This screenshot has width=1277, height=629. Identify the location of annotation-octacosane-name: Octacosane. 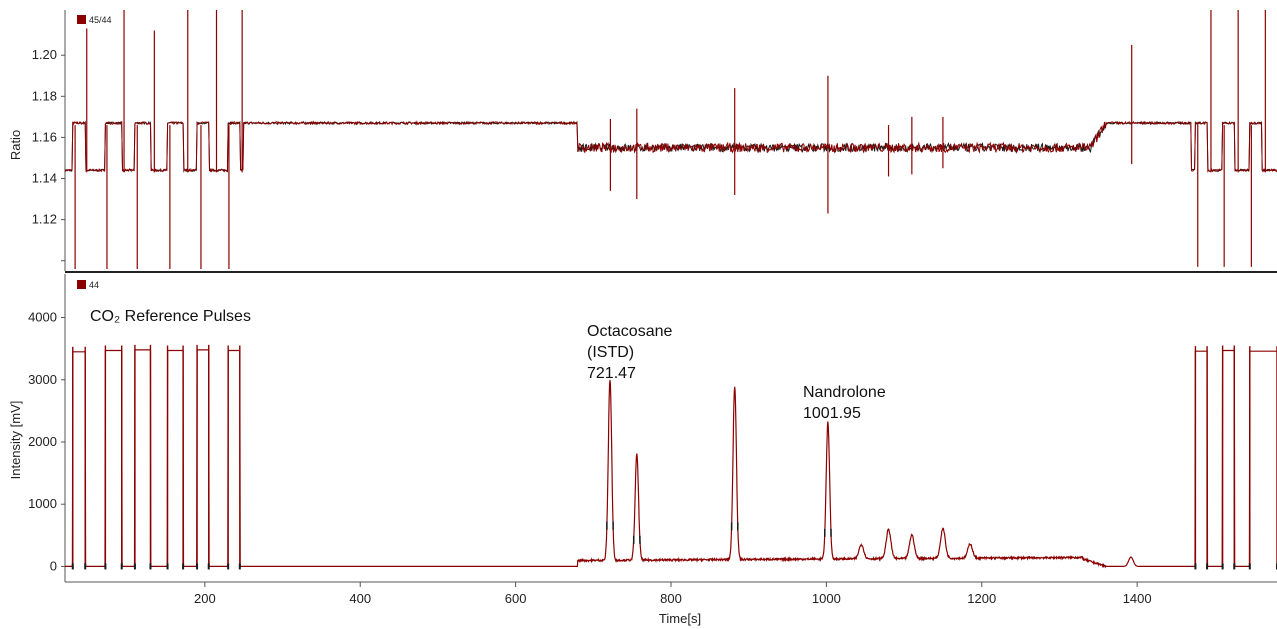
(629, 331).